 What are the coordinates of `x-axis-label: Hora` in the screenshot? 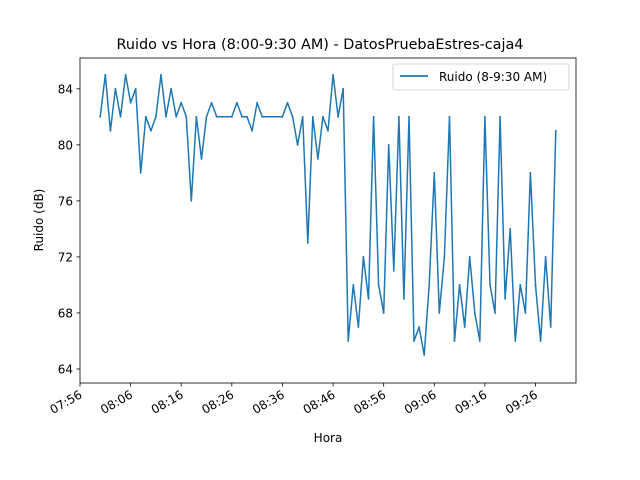 It's located at (328, 438).